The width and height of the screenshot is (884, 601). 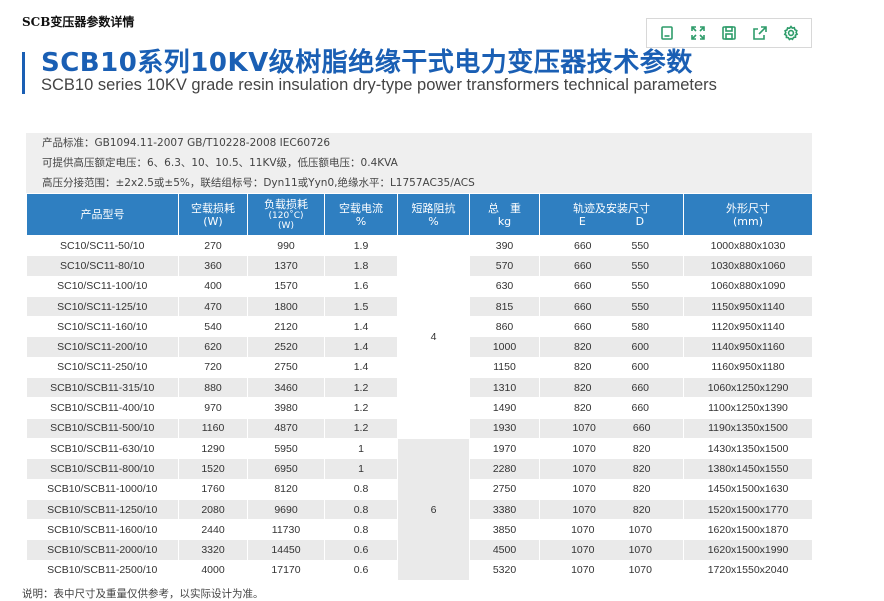 What do you see at coordinates (611, 428) in the screenshot?
I see `cell-track: 1070 660` at bounding box center [611, 428].